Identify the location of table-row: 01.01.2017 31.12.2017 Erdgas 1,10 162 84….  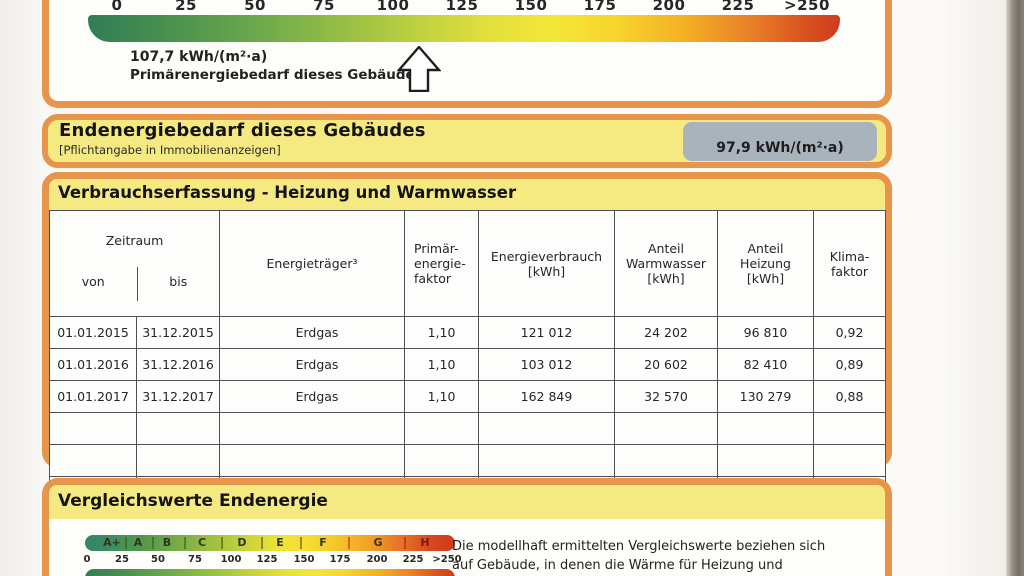
(467, 396).